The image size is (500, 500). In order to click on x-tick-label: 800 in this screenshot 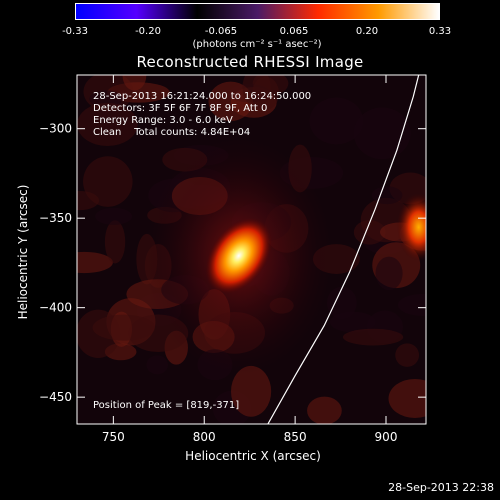, I will do `click(204, 437)`.